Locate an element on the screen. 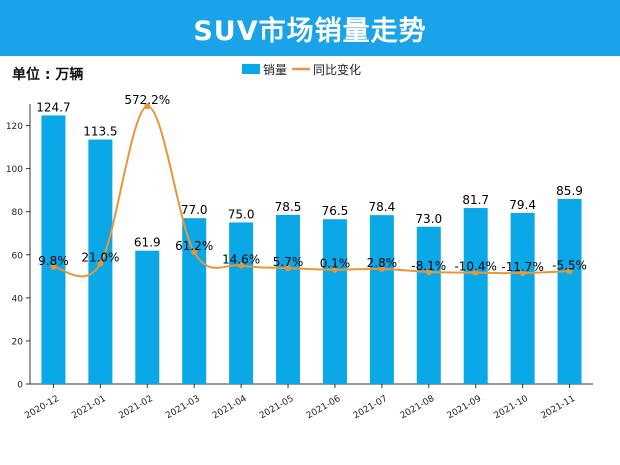 Image resolution: width=620 pixels, height=465 pixels. x-tick-label: 2021-08 is located at coordinates (418, 408).